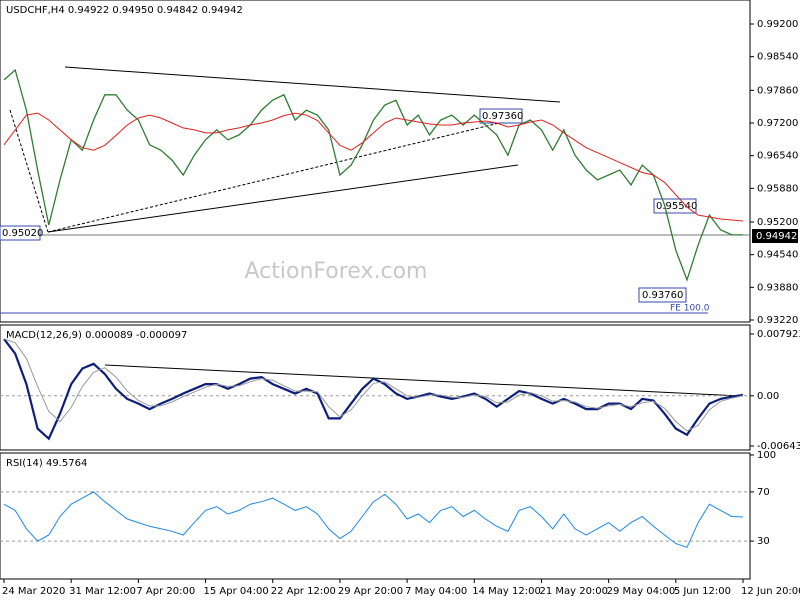 The image size is (800, 604). I want to click on y-tick-label: 0.95880, so click(777, 188).